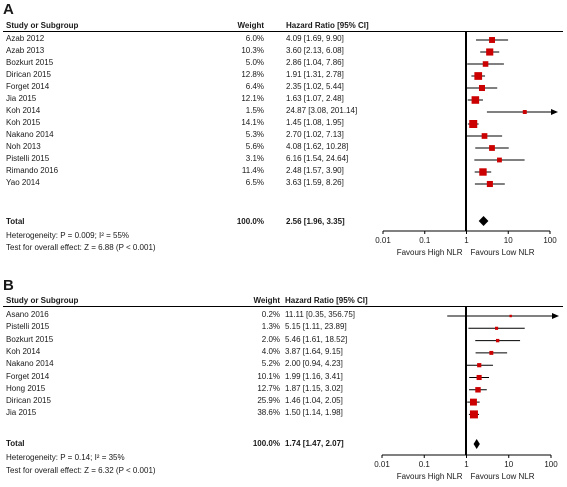  Describe the element at coordinates (252, 122) in the screenshot. I see `study-weight: 14.1%` at that location.